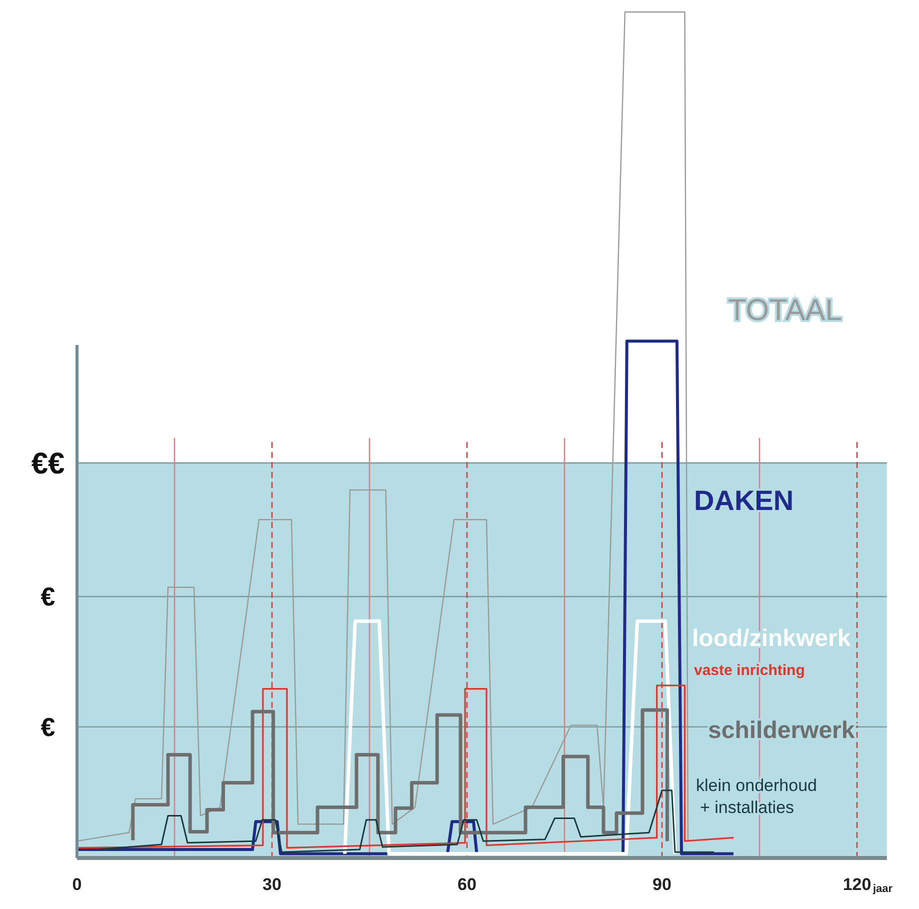  Describe the element at coordinates (857, 884) in the screenshot. I see `x-tick-label: 120` at that location.